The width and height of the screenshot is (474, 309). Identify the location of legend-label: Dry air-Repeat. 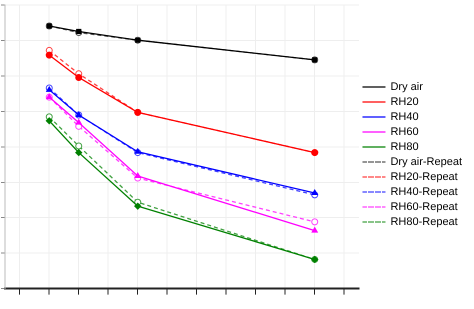
(426, 162).